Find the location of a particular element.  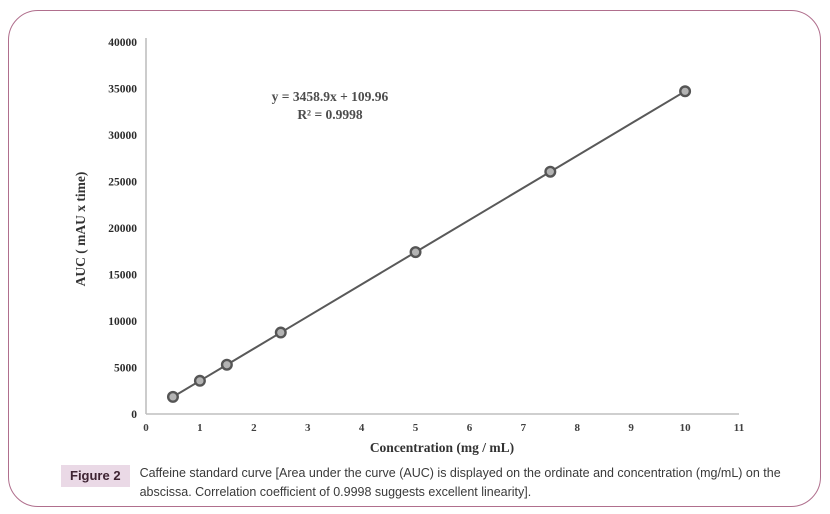

x-tick-label: 4 is located at coordinates (362, 428).